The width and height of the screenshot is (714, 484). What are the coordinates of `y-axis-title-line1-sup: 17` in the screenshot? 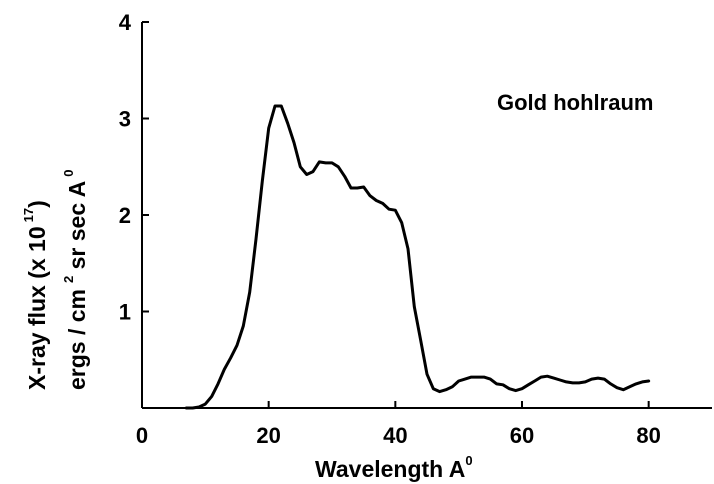 It's located at (28, 215).